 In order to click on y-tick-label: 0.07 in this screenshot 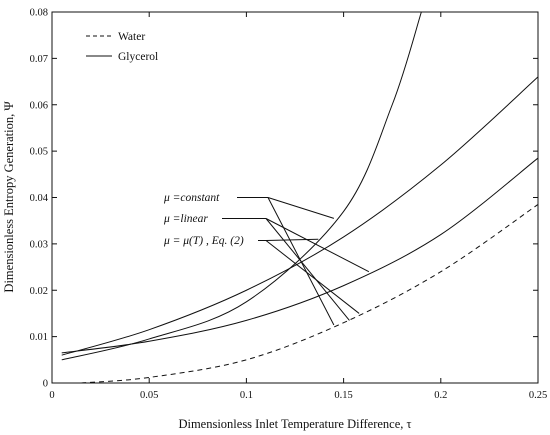, I will do `click(39, 59)`.